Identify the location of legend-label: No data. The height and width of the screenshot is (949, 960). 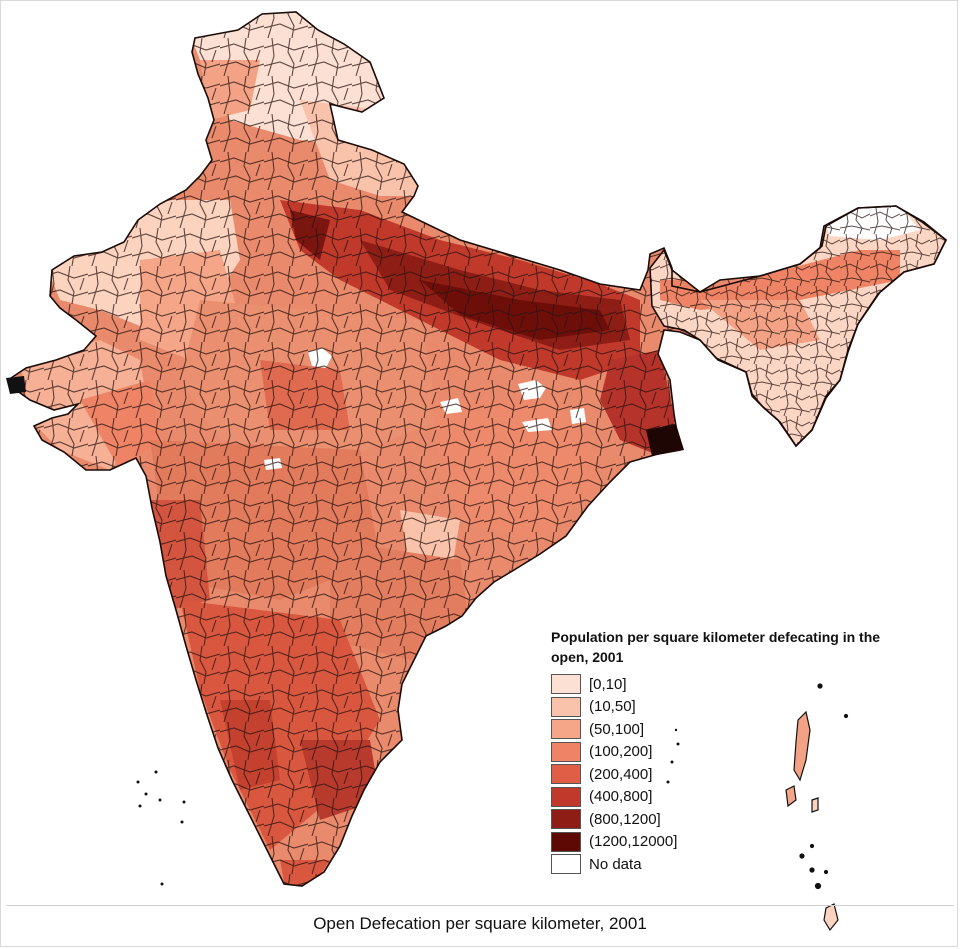
(615, 864).